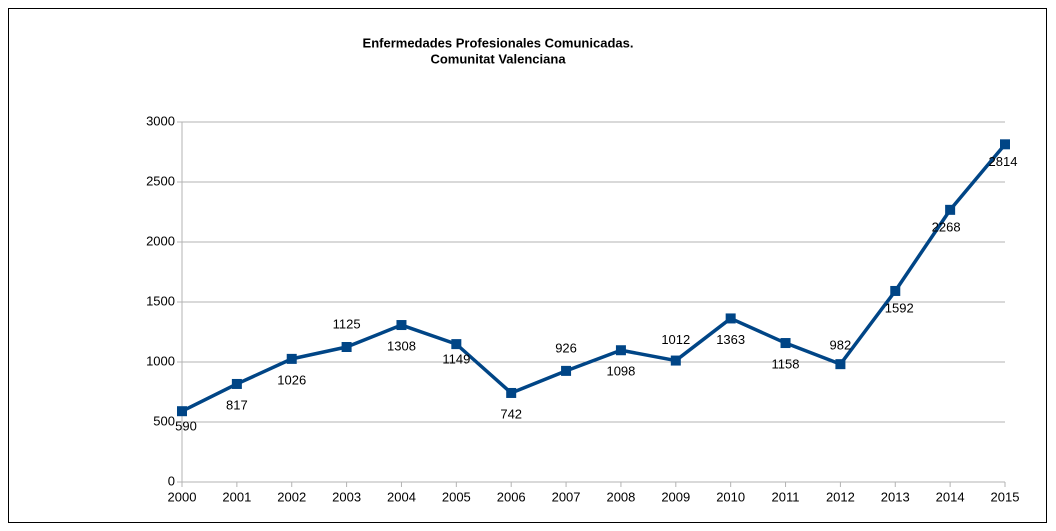  Describe the element at coordinates (182, 496) in the screenshot. I see `x-tick-label: 2000` at that location.